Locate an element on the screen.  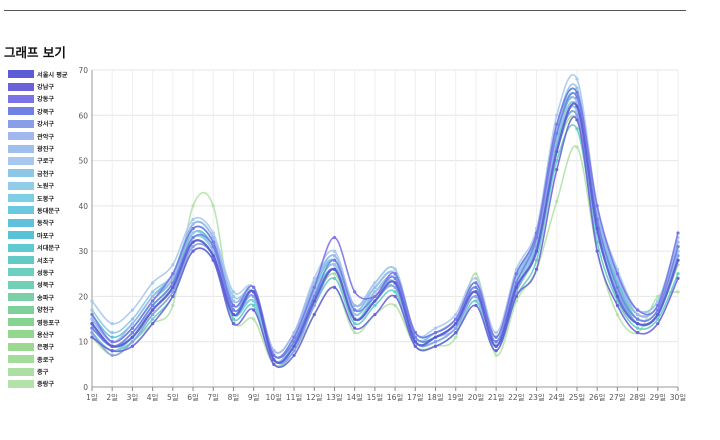
legend-item: 서초구 is located at coordinates (46, 260).